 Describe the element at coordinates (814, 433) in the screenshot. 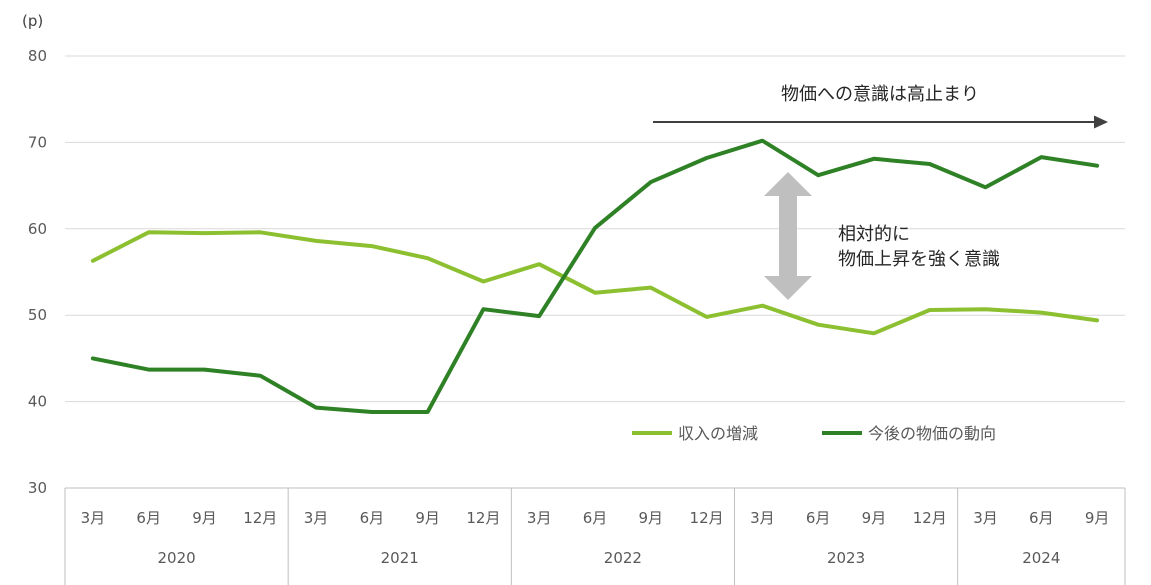

I see `legend: 収入の増減 今後の物価の動向` at that location.